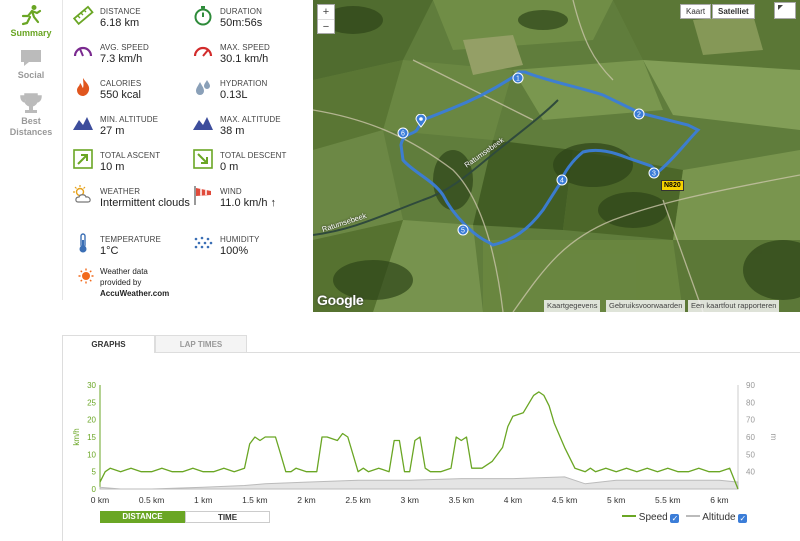 The image size is (800, 541). What do you see at coordinates (245, 47) in the screenshot?
I see `stat-label: MAX. SPEED` at bounding box center [245, 47].